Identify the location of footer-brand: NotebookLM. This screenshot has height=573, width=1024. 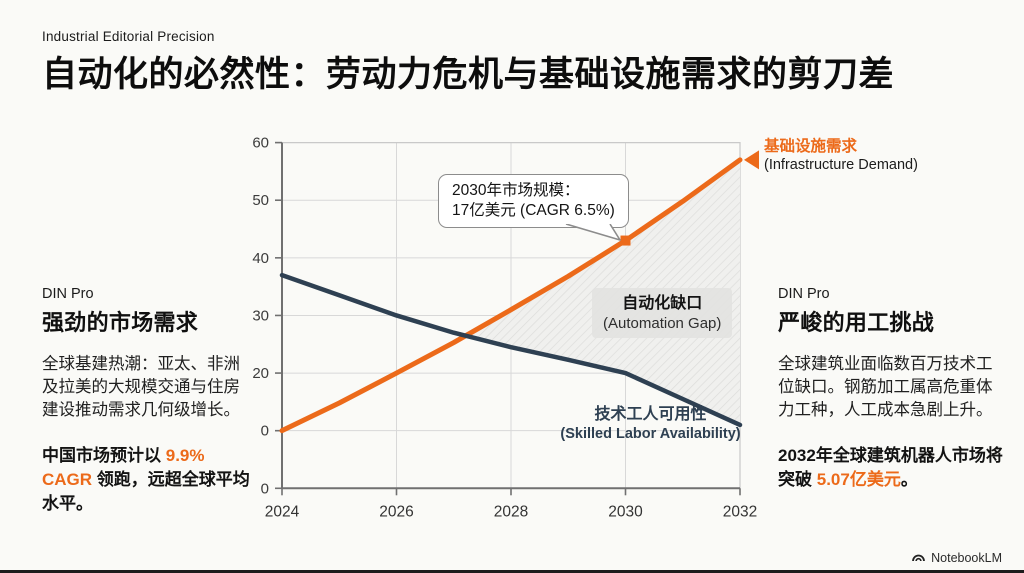
(956, 557).